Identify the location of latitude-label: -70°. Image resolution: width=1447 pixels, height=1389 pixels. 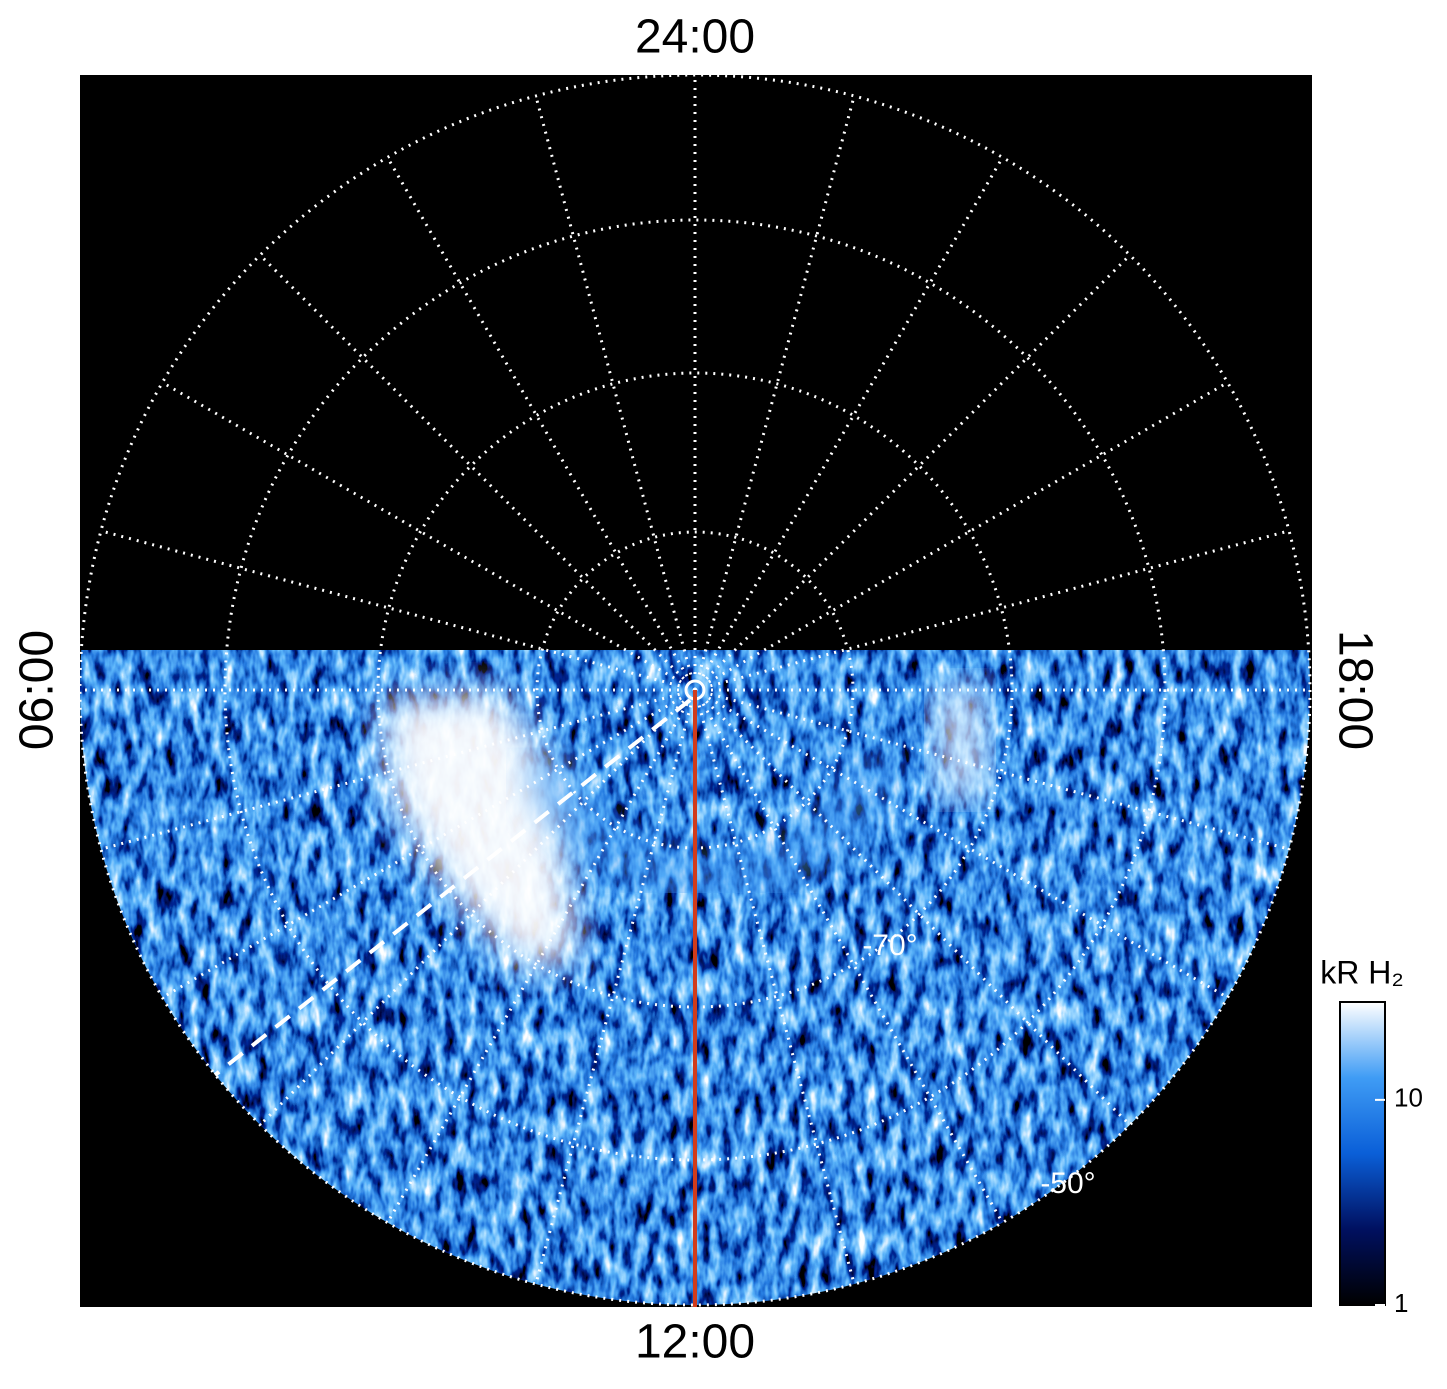
(889, 945).